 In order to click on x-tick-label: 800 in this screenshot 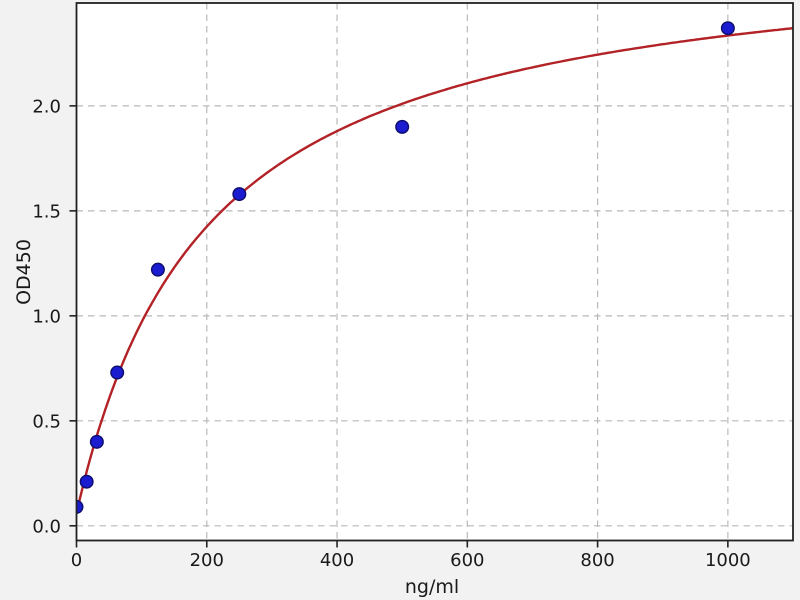, I will do `click(597, 560)`.